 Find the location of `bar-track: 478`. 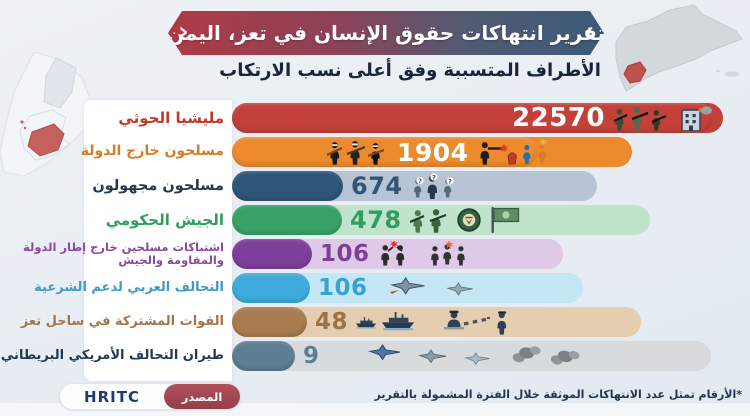

bar-track: 478 is located at coordinates (441, 220).